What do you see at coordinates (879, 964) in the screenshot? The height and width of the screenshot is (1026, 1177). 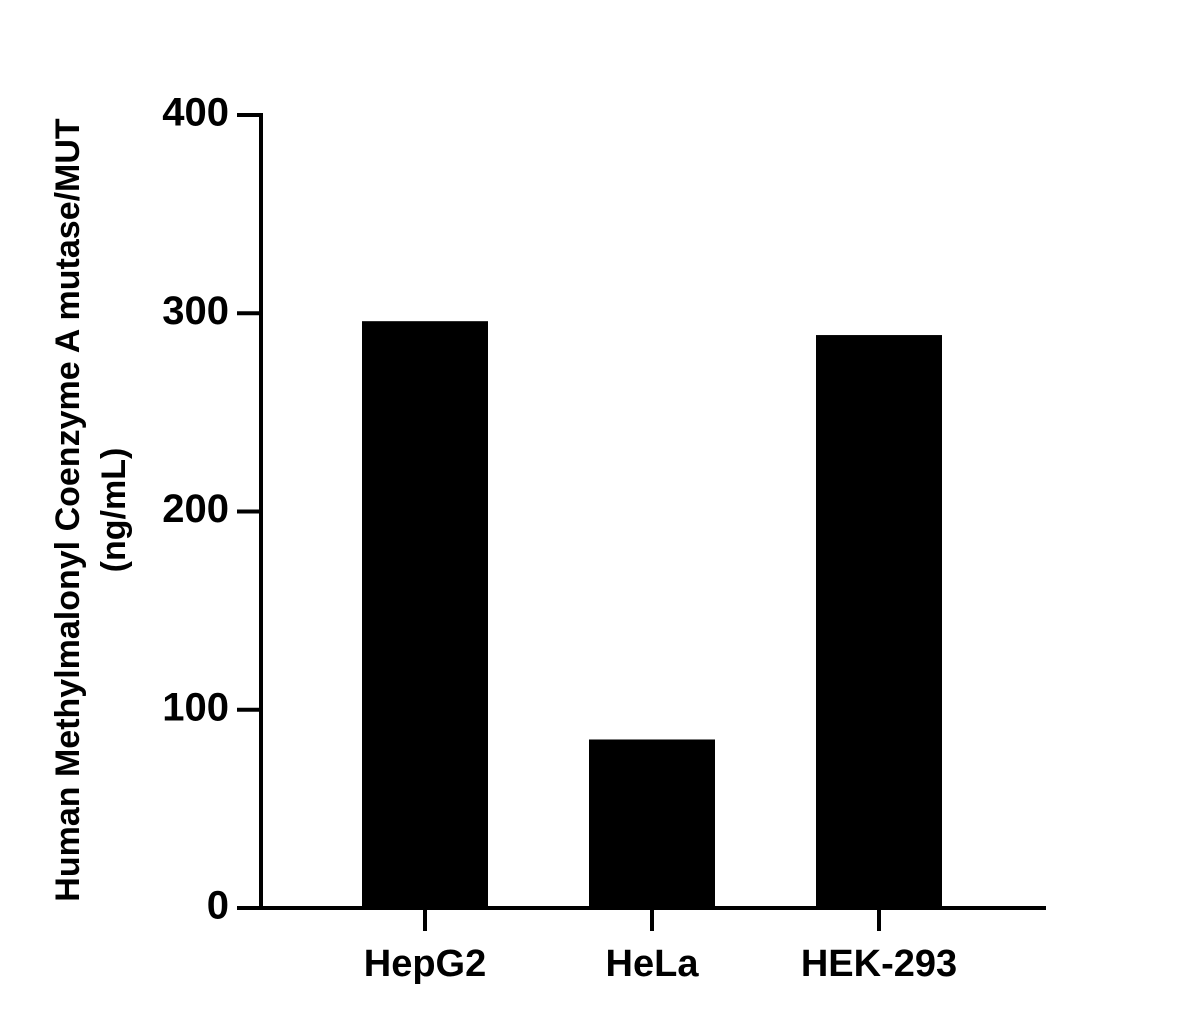 I see `x-tick-label: HEK-293` at bounding box center [879, 964].